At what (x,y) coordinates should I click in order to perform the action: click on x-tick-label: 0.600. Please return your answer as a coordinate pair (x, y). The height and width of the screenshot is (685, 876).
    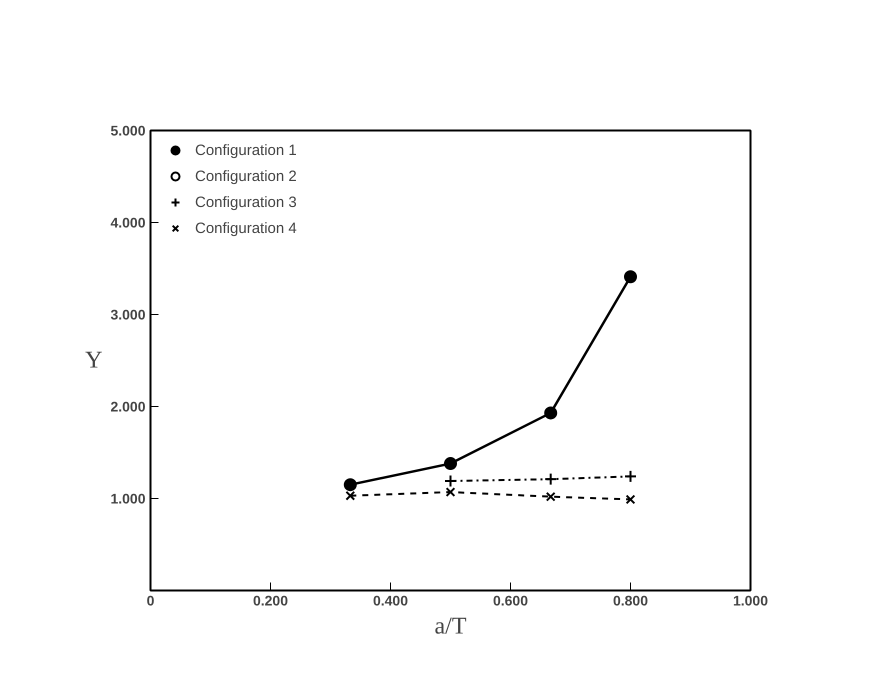
    Looking at the image, I should click on (510, 600).